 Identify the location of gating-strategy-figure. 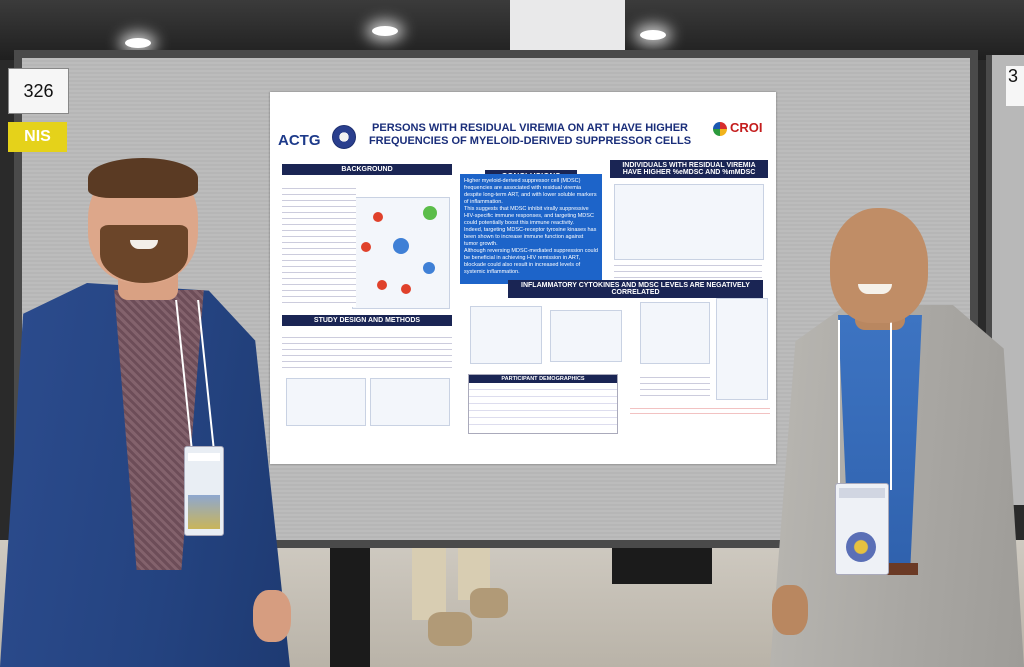
(326, 402).